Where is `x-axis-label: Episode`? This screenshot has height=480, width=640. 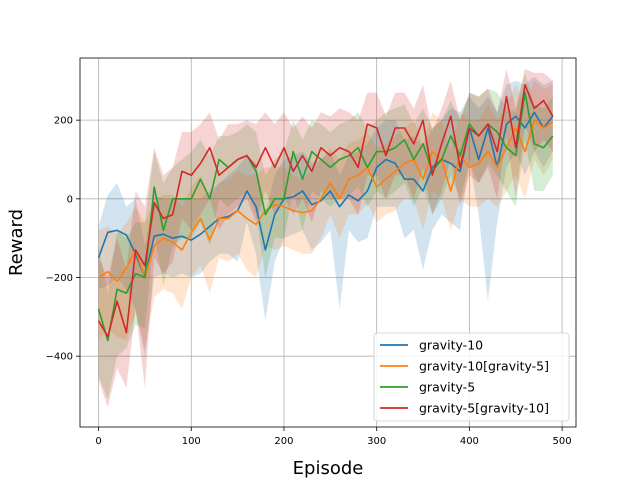 x-axis-label: Episode is located at coordinates (328, 468).